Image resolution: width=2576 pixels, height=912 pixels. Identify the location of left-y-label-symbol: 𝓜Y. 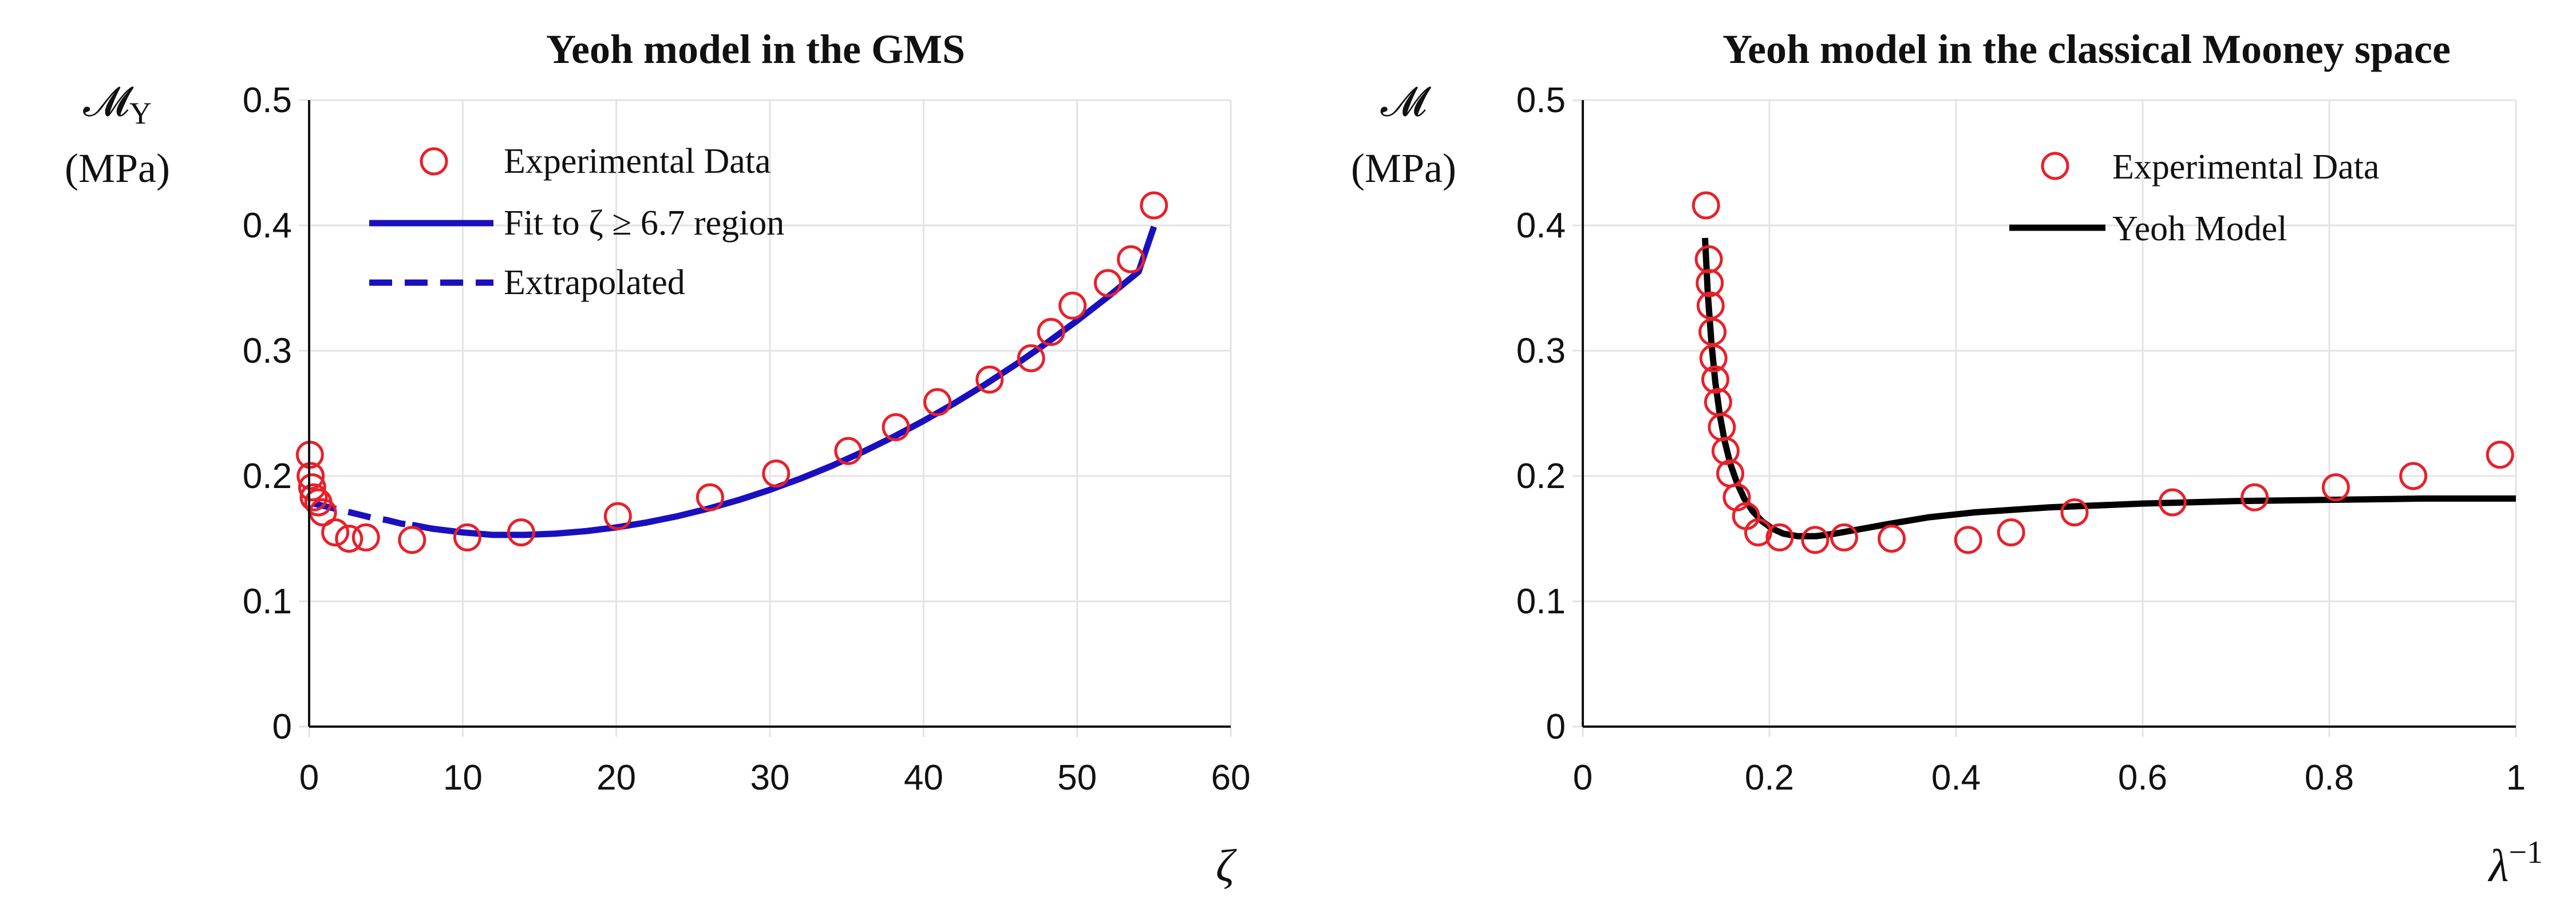
(117, 104).